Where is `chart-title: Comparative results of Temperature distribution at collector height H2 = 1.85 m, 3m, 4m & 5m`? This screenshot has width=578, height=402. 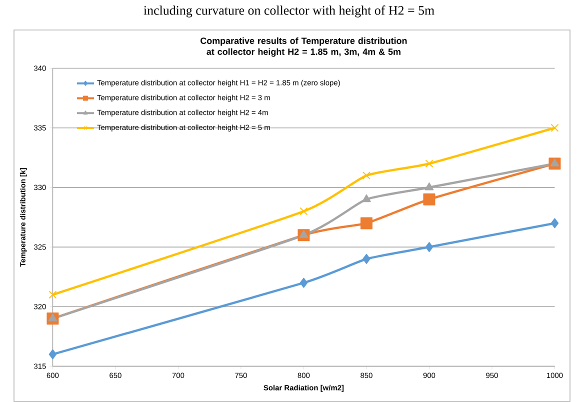 chart-title: Comparative results of Temperature distribution at collector height H2 = 1.85 m, 3m, 4m & 5m is located at coordinates (303, 47).